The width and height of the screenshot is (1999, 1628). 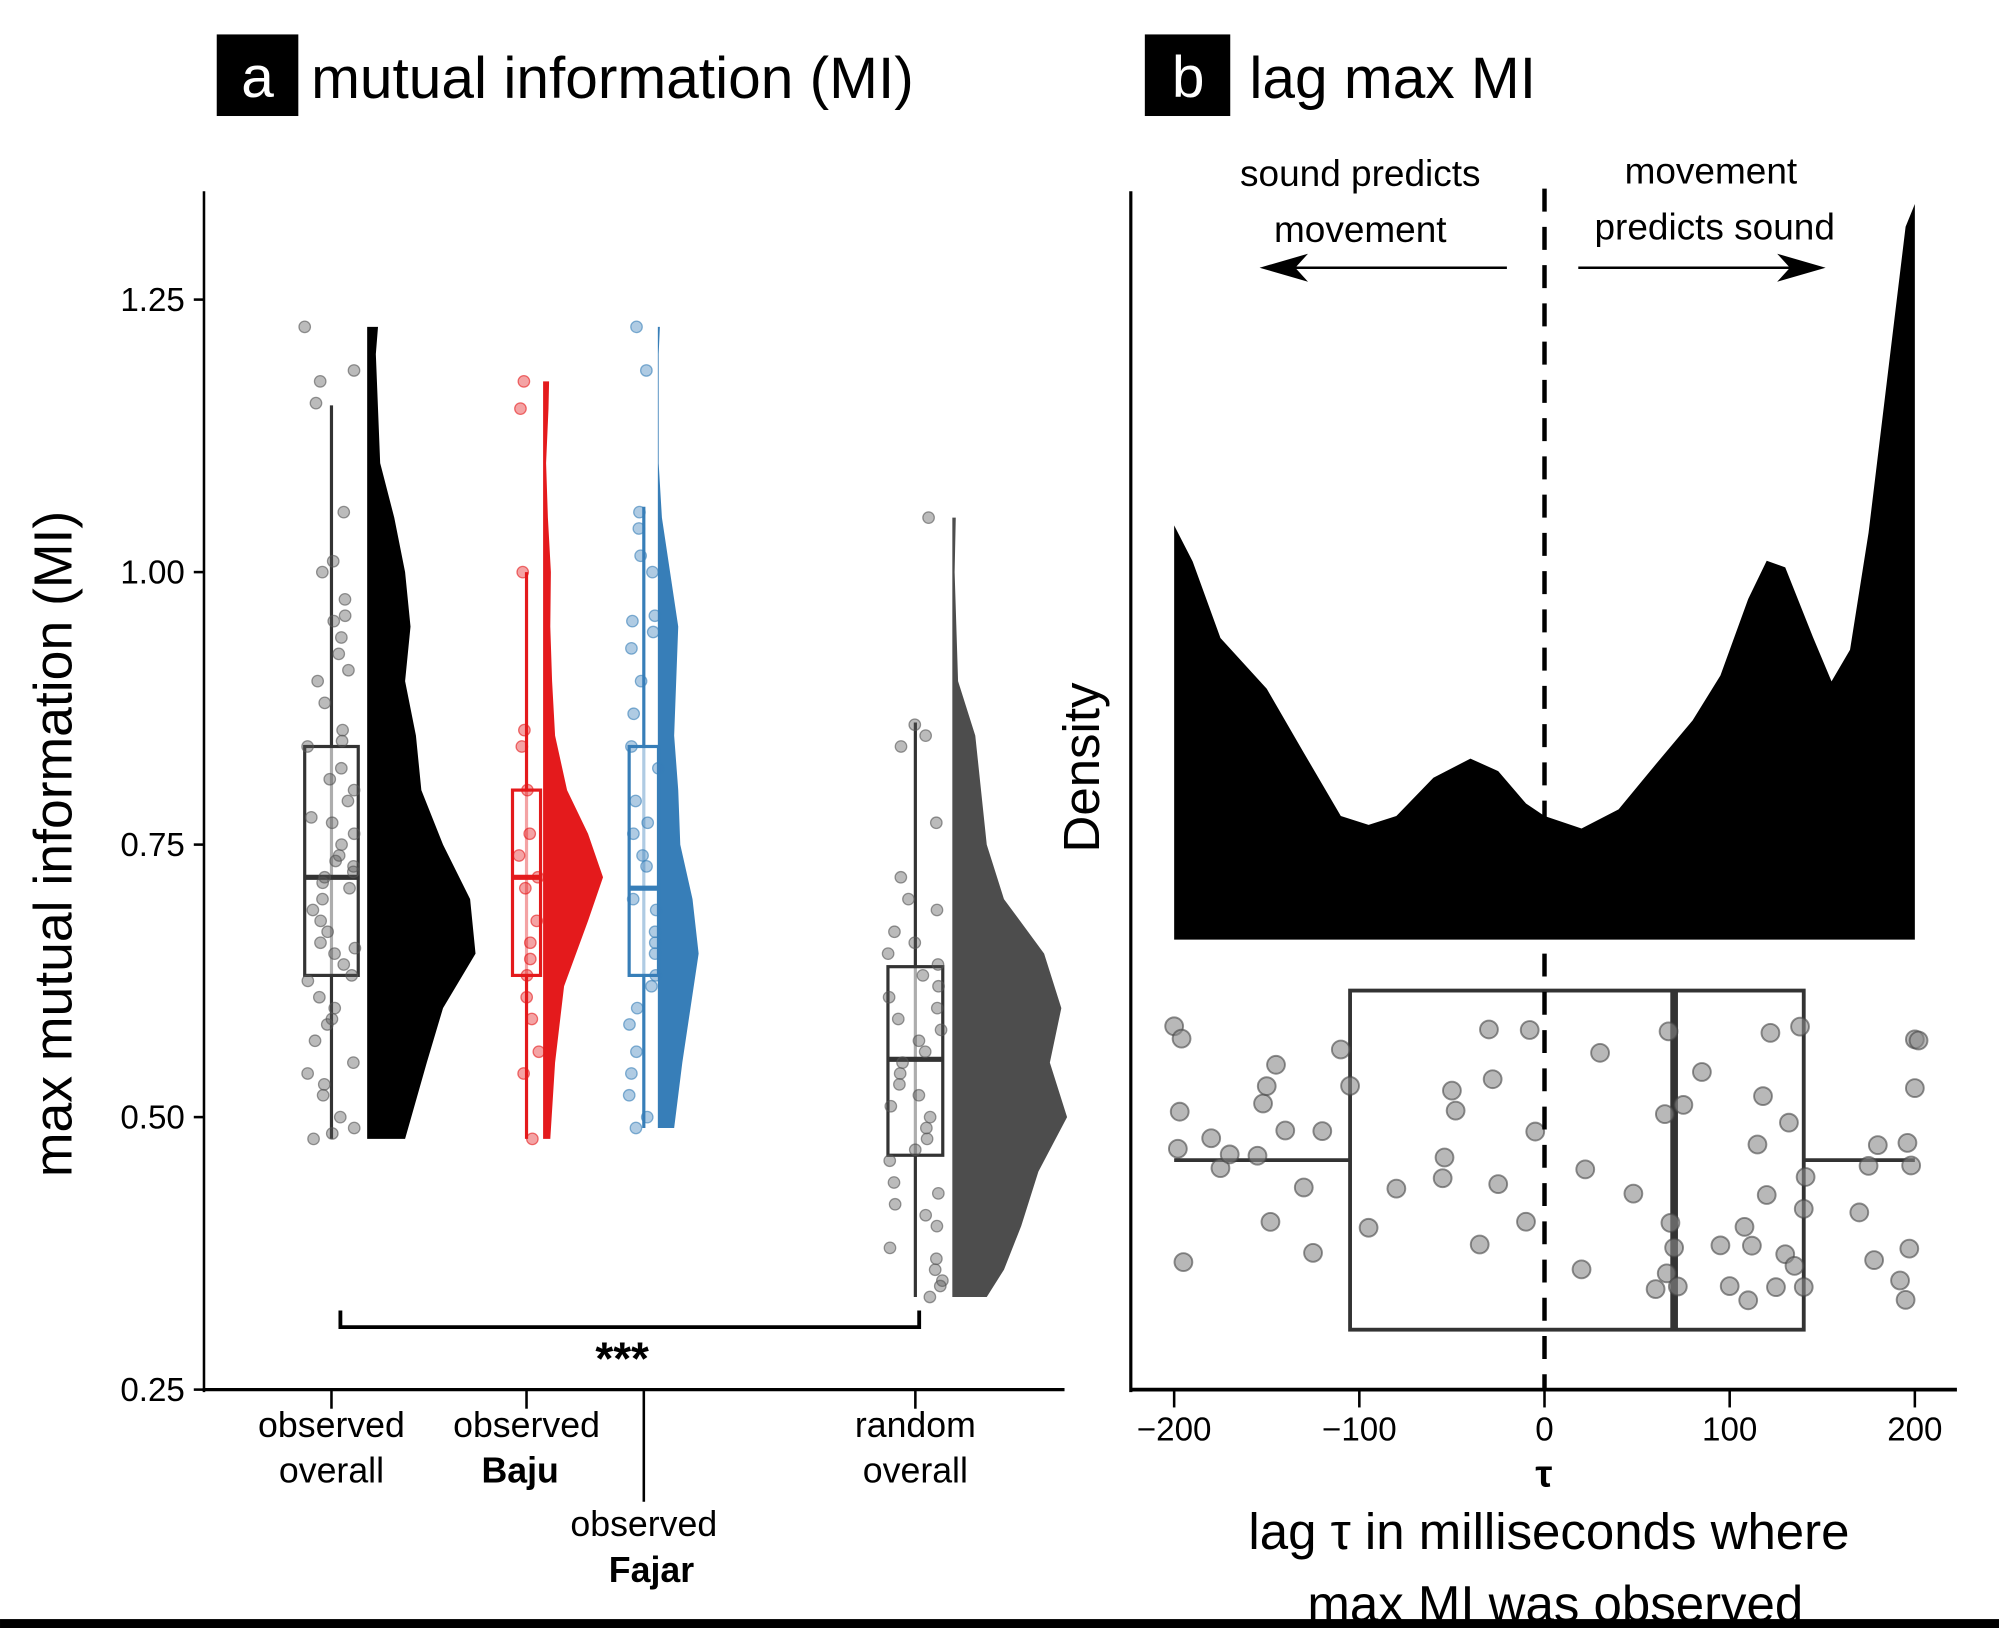 I want to click on violin-overall, so click(x=421, y=732).